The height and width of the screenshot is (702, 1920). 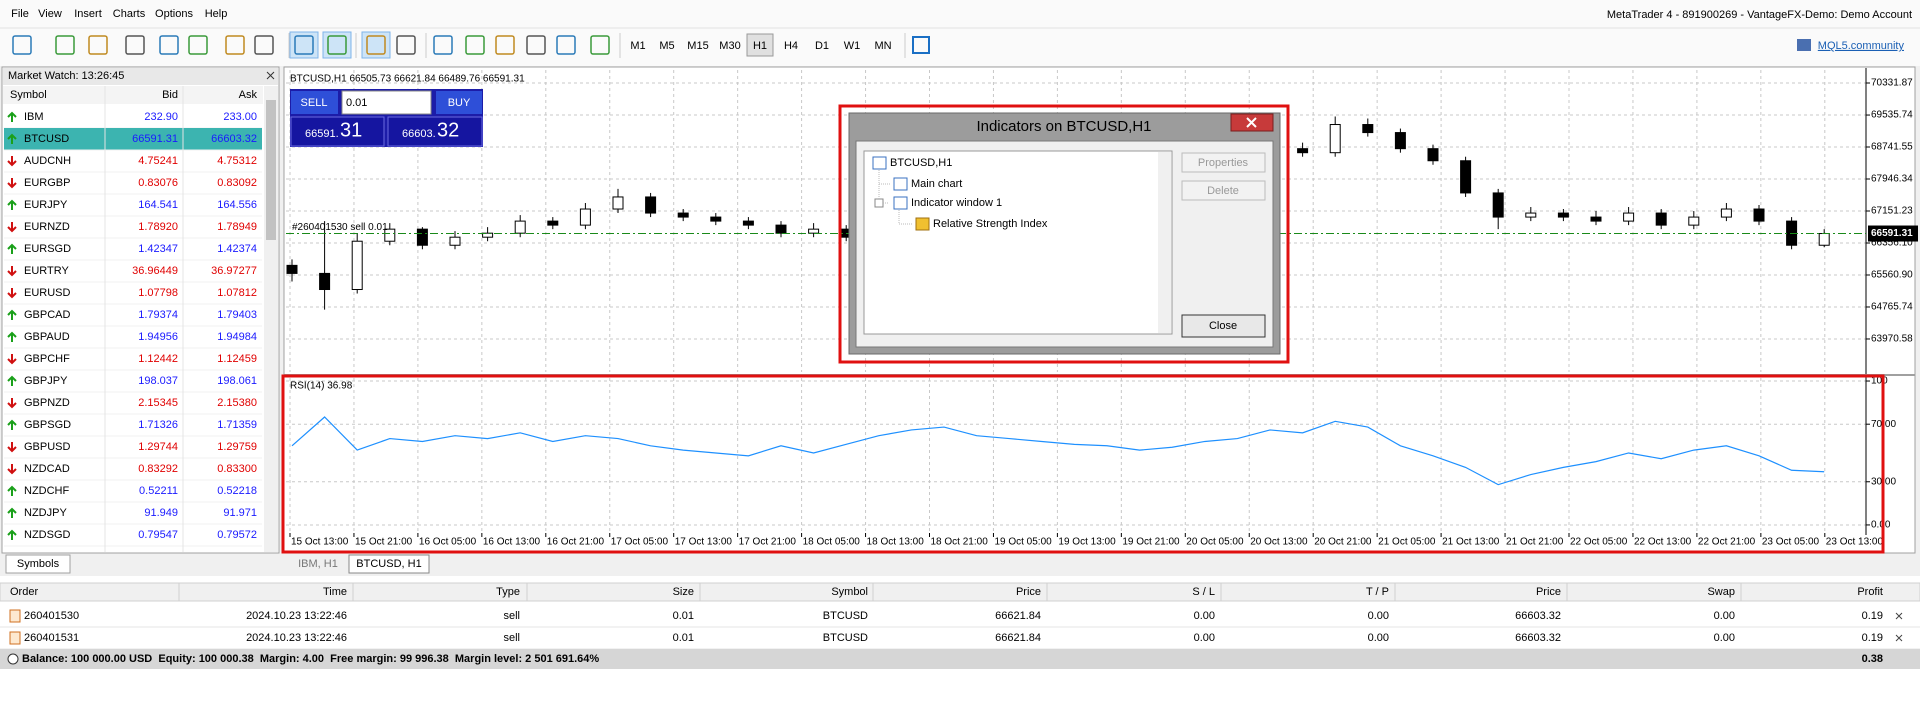 What do you see at coordinates (47, 337) in the screenshot?
I see `symbol: GBPAUD` at bounding box center [47, 337].